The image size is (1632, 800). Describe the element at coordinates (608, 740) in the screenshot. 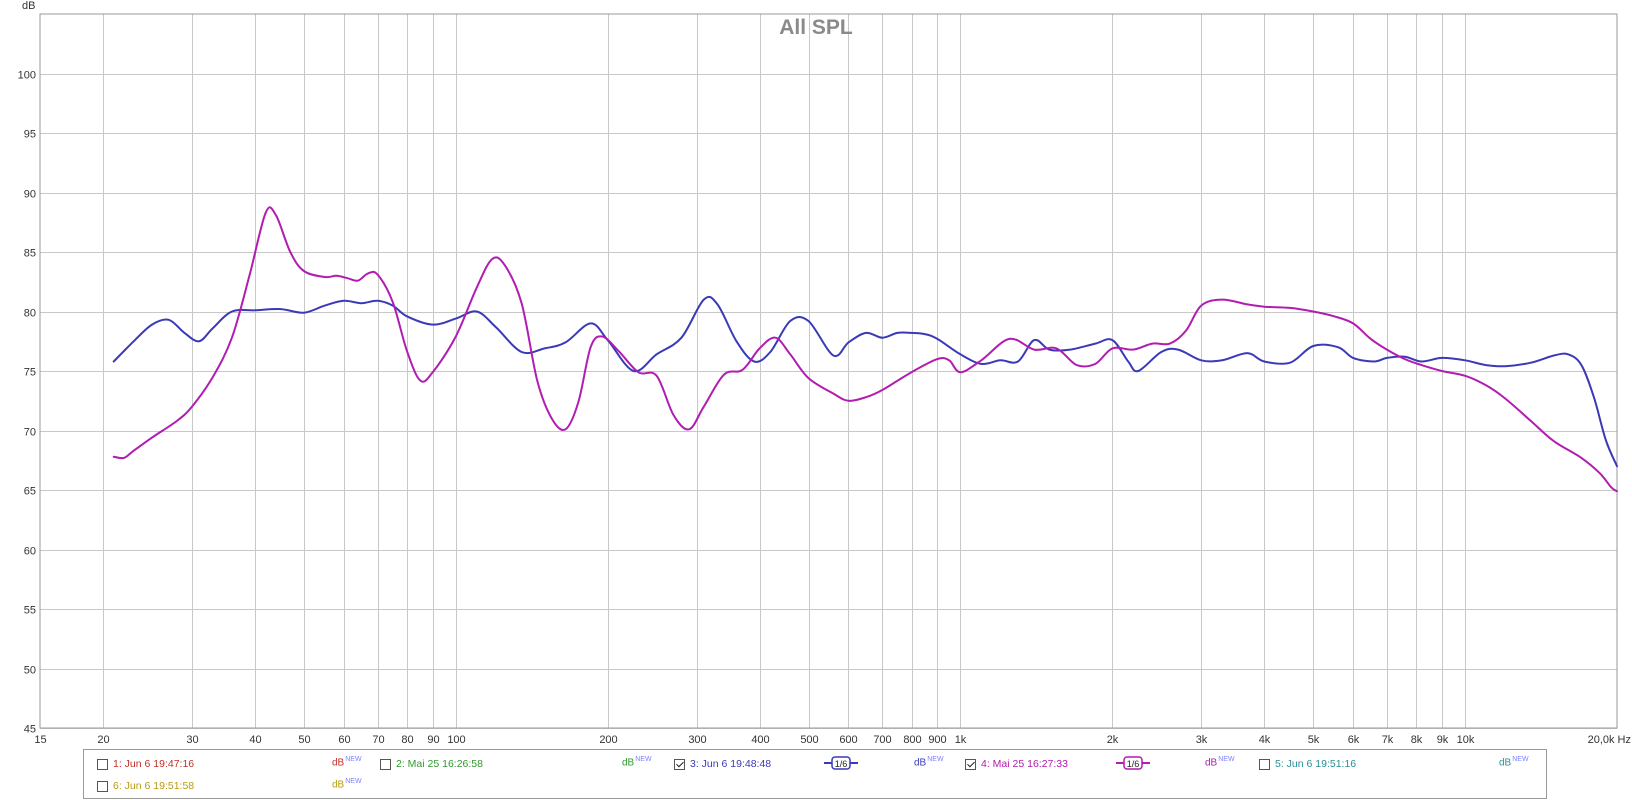

I see `x-tick-label: 200` at that location.